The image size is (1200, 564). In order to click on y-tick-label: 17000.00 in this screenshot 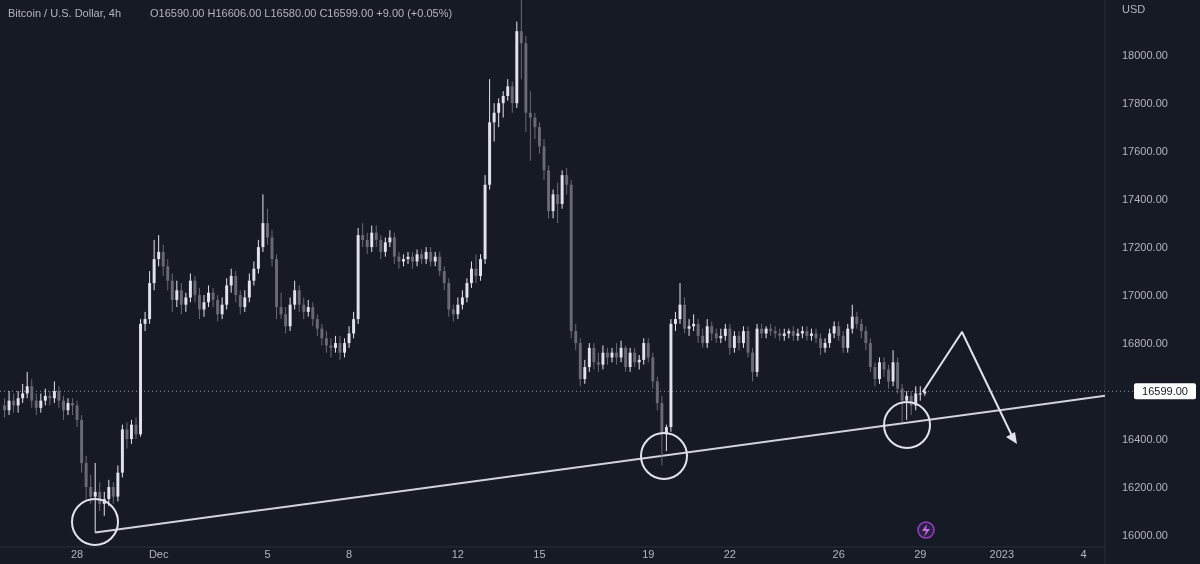, I will do `click(1145, 295)`.